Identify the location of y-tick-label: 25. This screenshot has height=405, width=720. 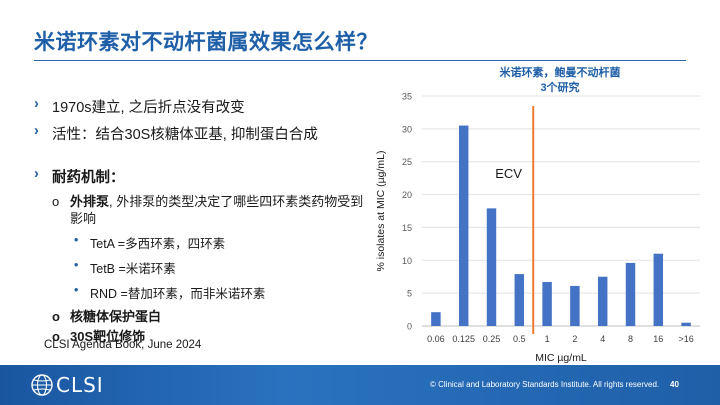
(407, 162).